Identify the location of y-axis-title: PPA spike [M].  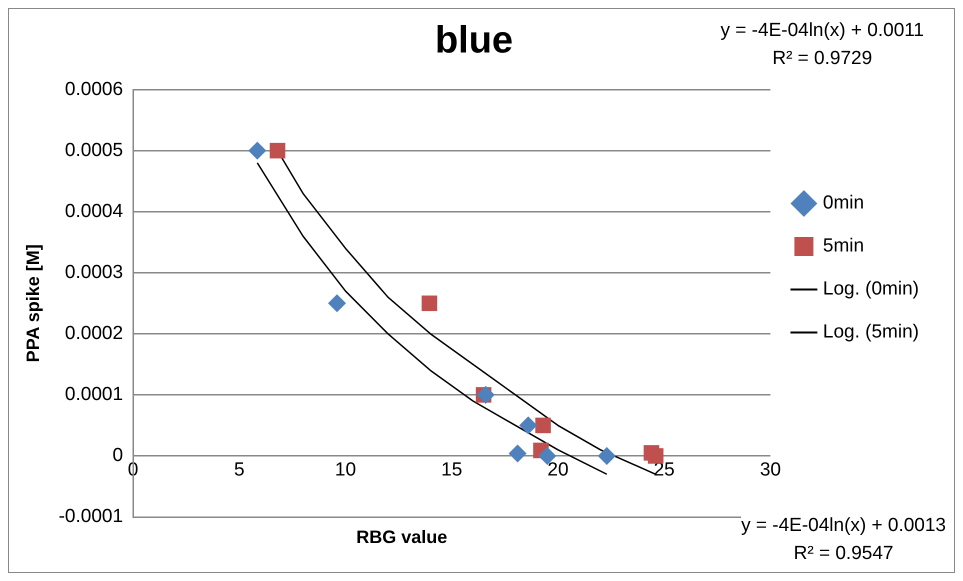
(32, 303).